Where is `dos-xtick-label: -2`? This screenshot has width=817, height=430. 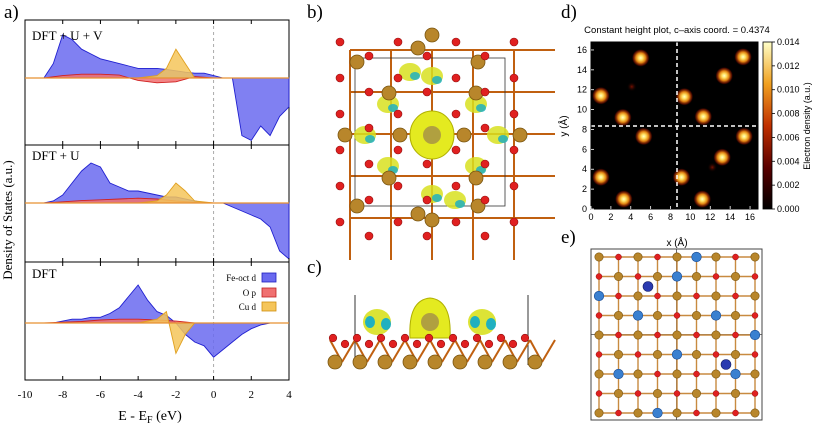 dos-xtick-label: -2 is located at coordinates (175, 395).